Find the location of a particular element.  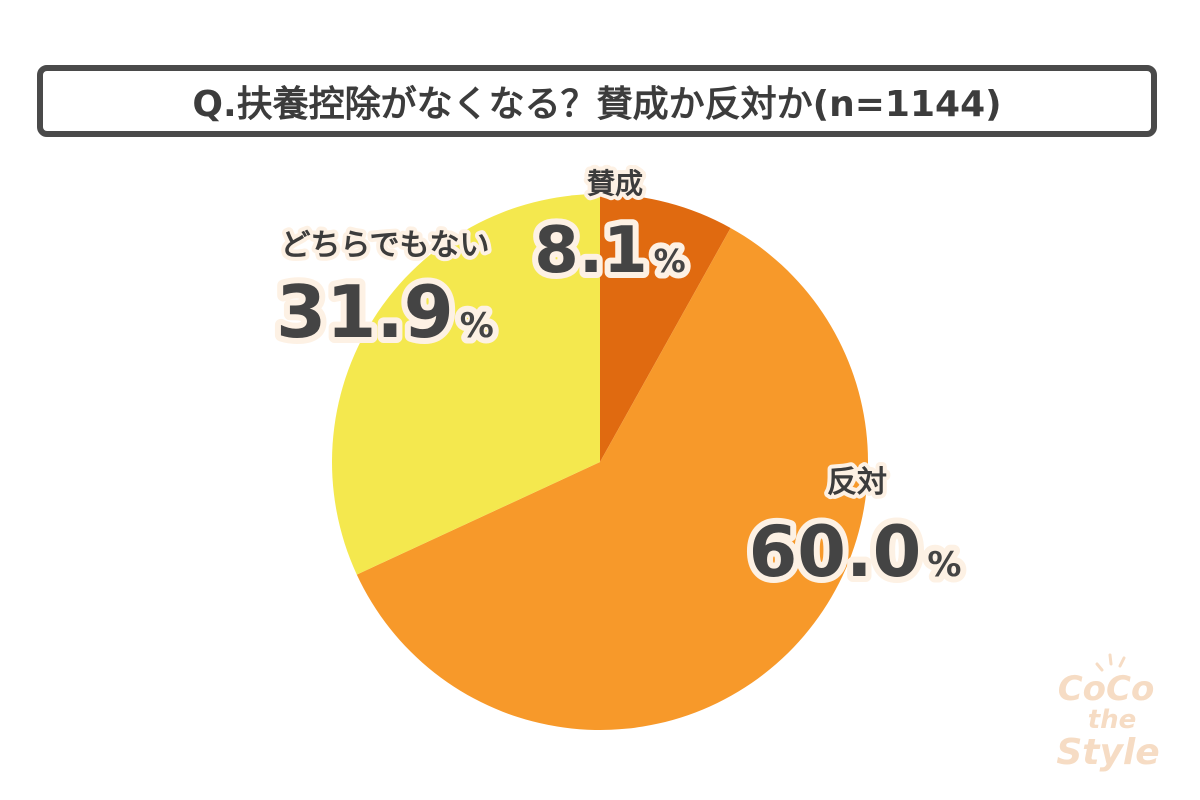

slice-value-label: 8.1% is located at coordinates (609, 251).